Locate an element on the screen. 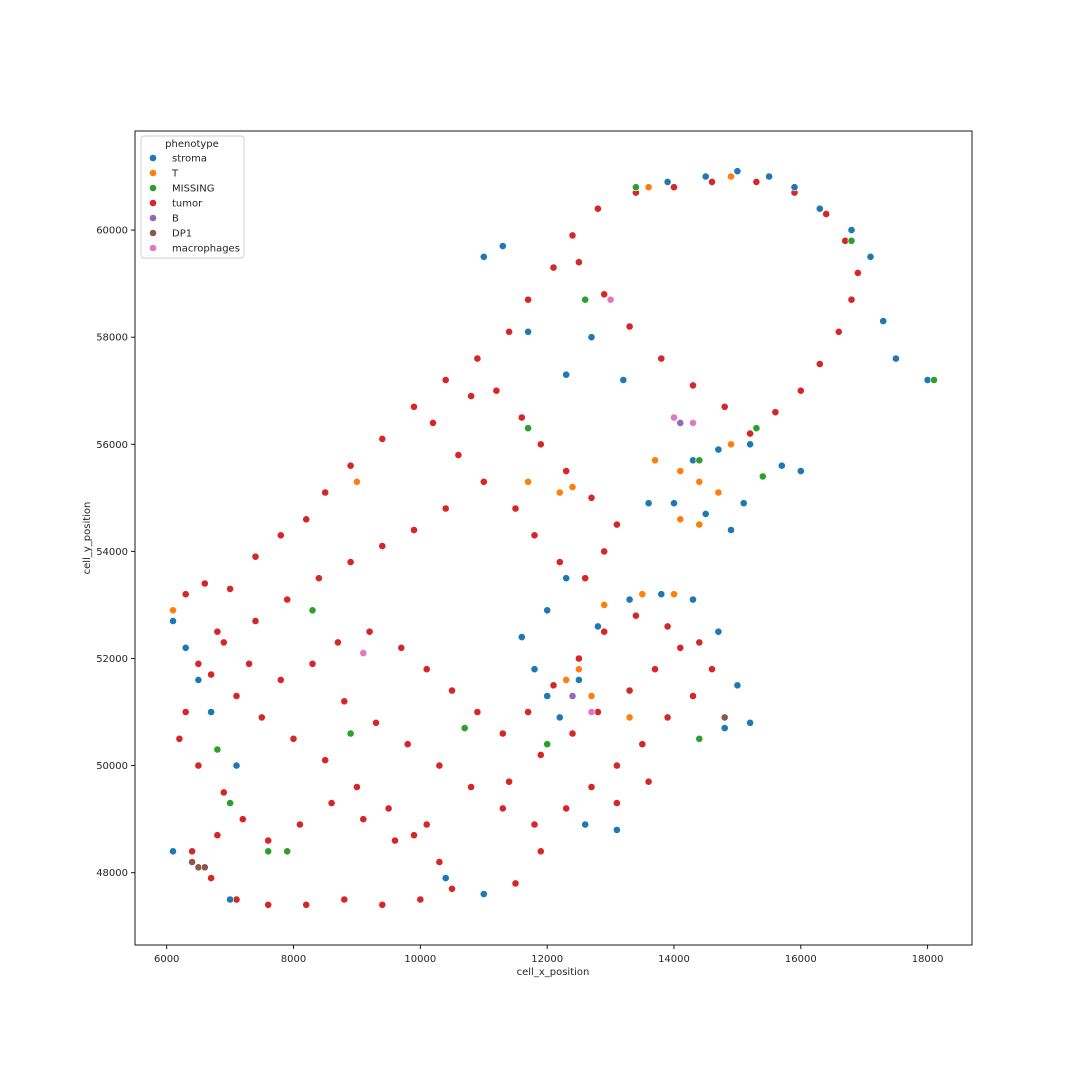 The image size is (1080, 1080). legend-label-MISSING: MISSING is located at coordinates (193, 189).